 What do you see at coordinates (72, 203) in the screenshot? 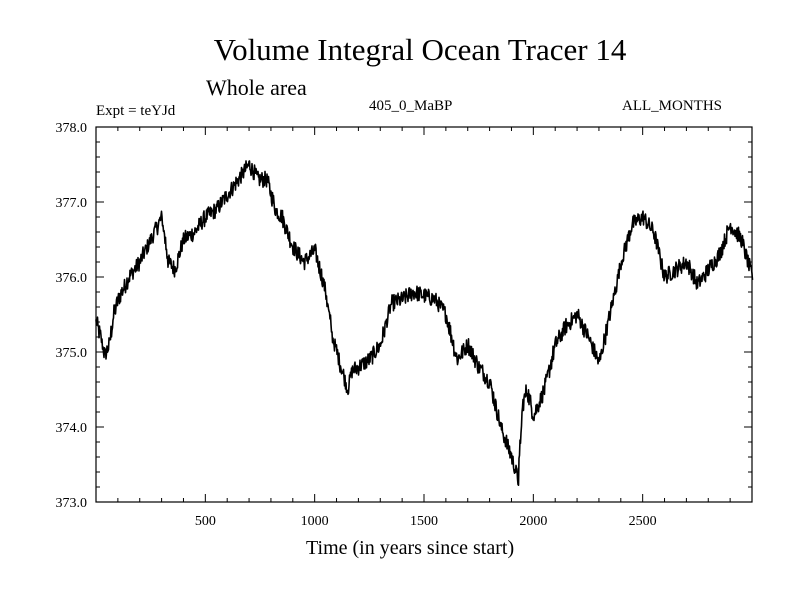
I see `y-tick-label: 377.0` at bounding box center [72, 203].